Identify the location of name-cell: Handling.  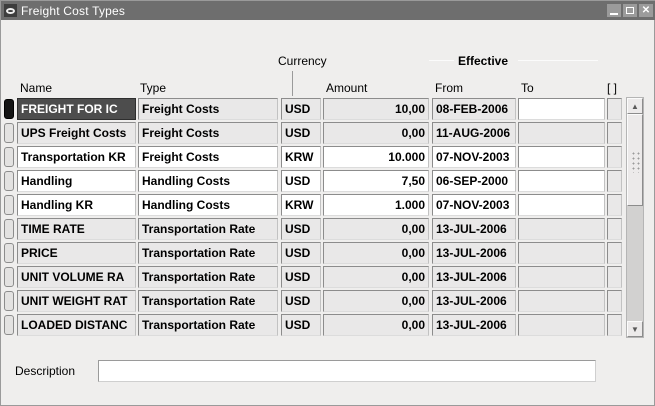
(76, 181).